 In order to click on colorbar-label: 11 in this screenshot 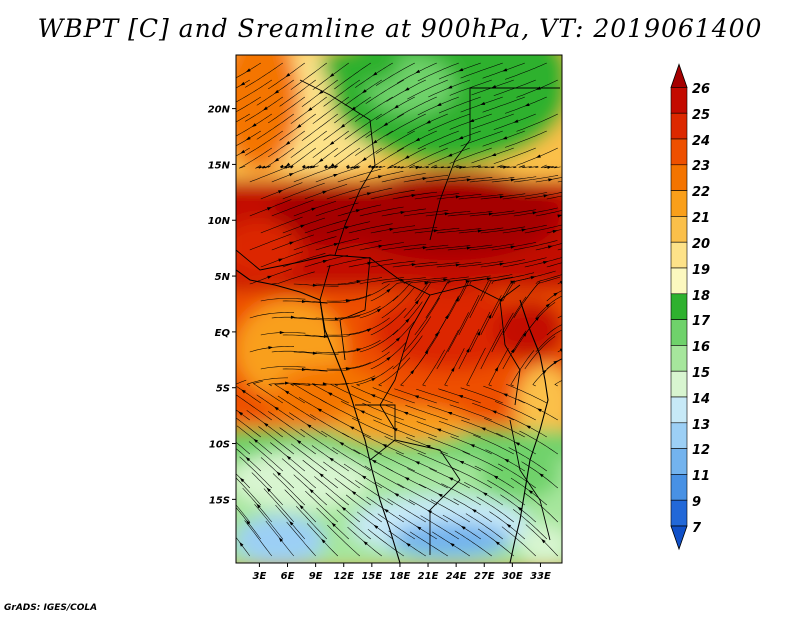, I will do `click(701, 476)`.